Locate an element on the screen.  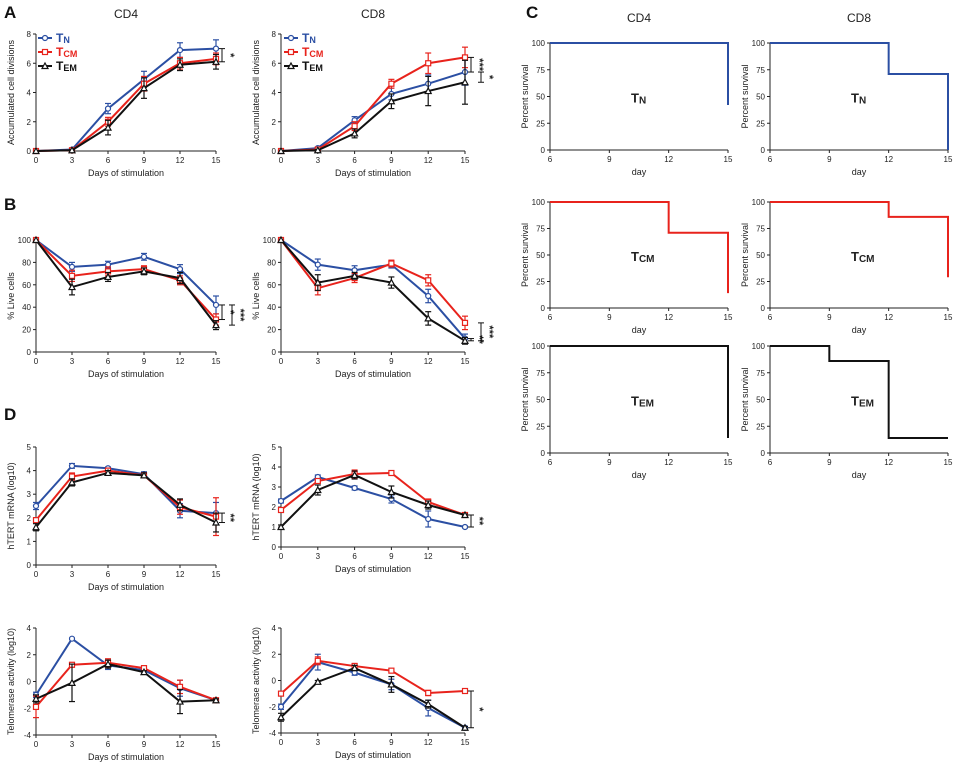
series-label: TEM is located at coordinates (862, 402).